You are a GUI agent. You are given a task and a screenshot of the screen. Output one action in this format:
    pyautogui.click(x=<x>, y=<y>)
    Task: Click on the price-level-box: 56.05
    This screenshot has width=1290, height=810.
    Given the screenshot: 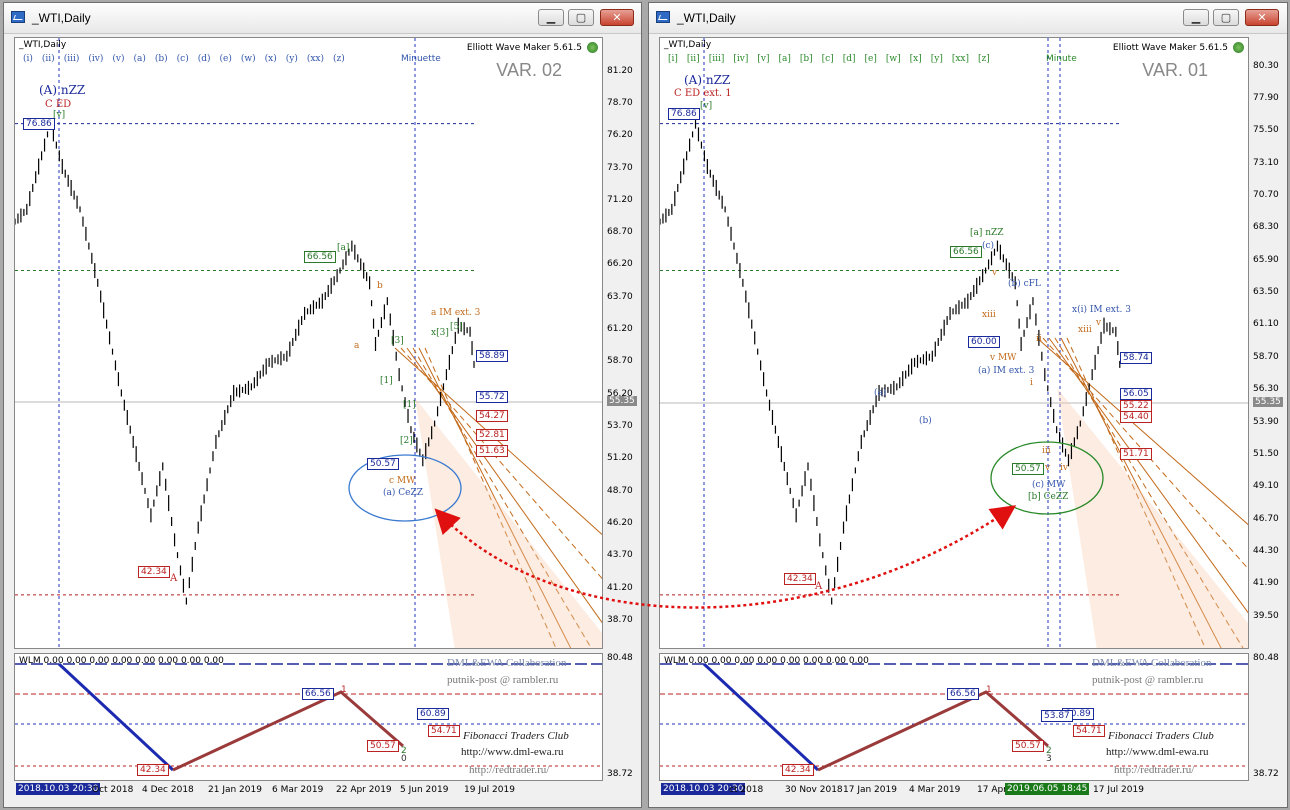 What is the action you would take?
    pyautogui.click(x=1136, y=394)
    